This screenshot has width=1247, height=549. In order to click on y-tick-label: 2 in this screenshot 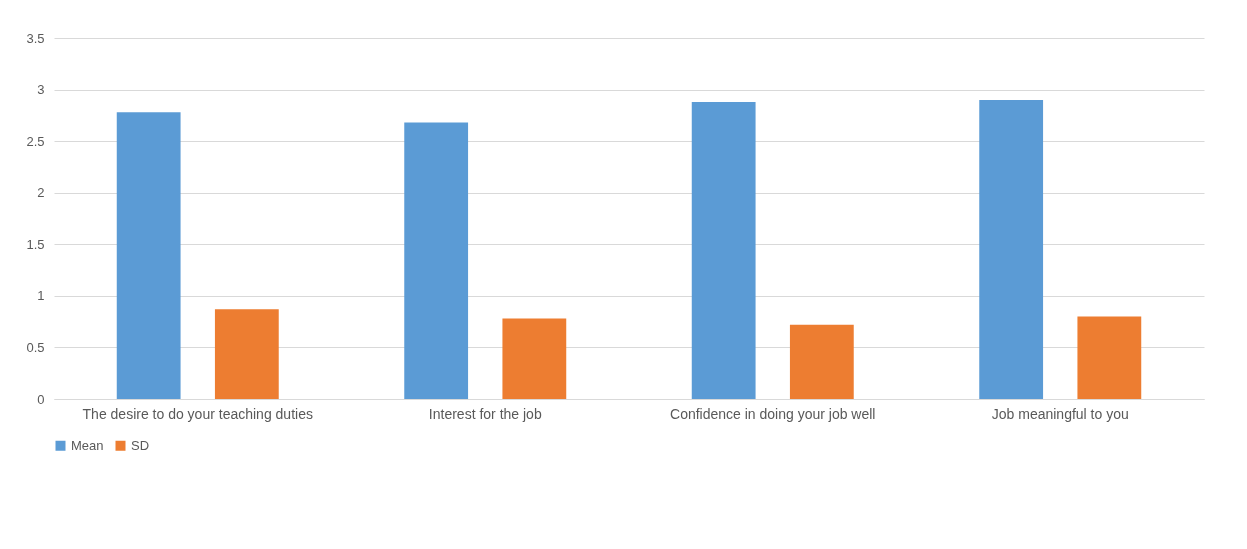, I will do `click(41, 193)`.